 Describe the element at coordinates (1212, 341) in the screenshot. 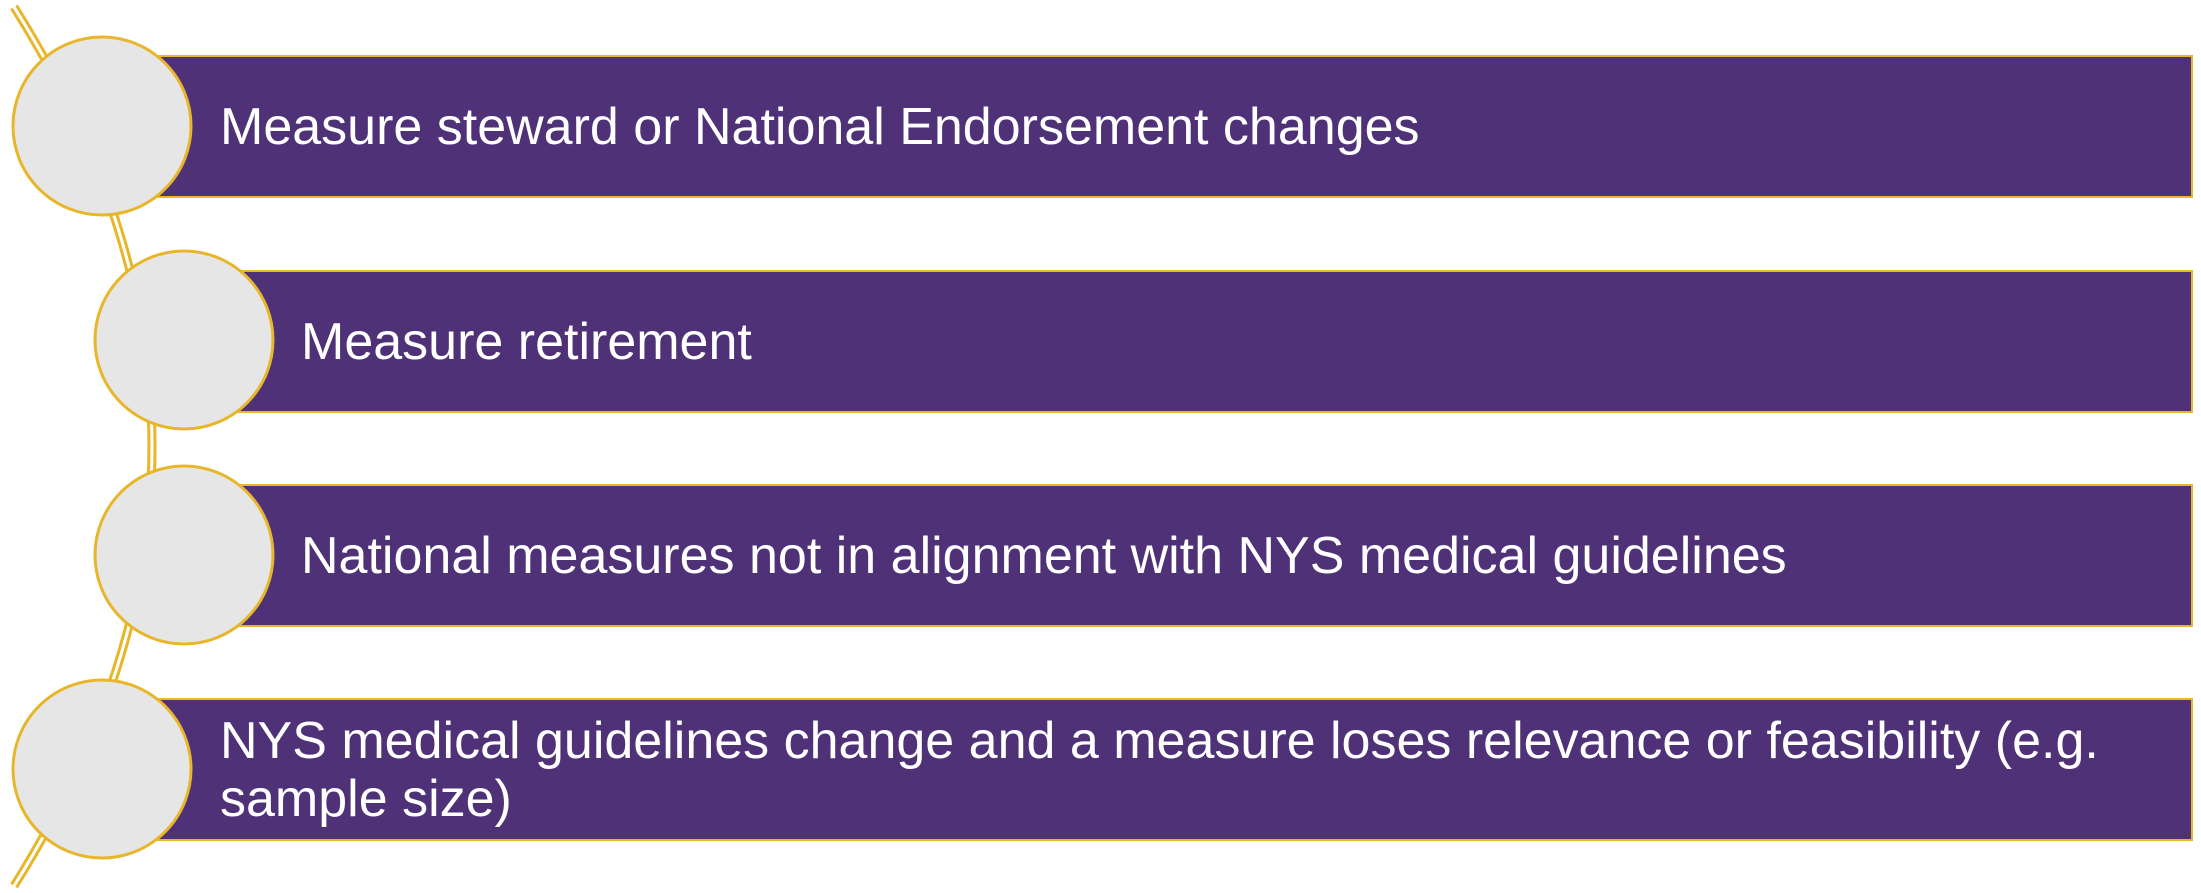

I see `list-item: Measure retirement` at that location.